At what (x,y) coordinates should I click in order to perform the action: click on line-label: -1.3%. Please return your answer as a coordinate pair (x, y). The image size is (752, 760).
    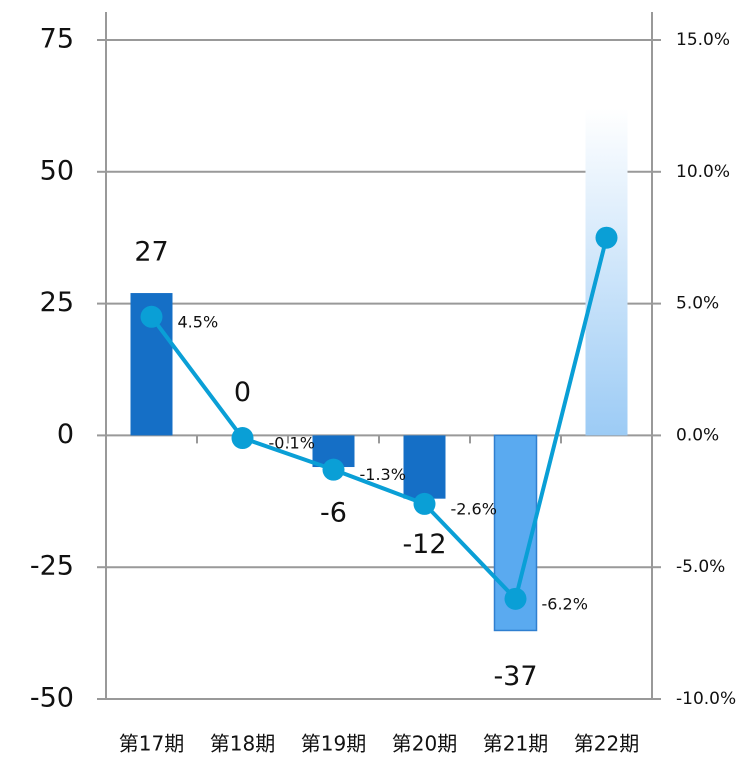
    Looking at the image, I should click on (383, 474).